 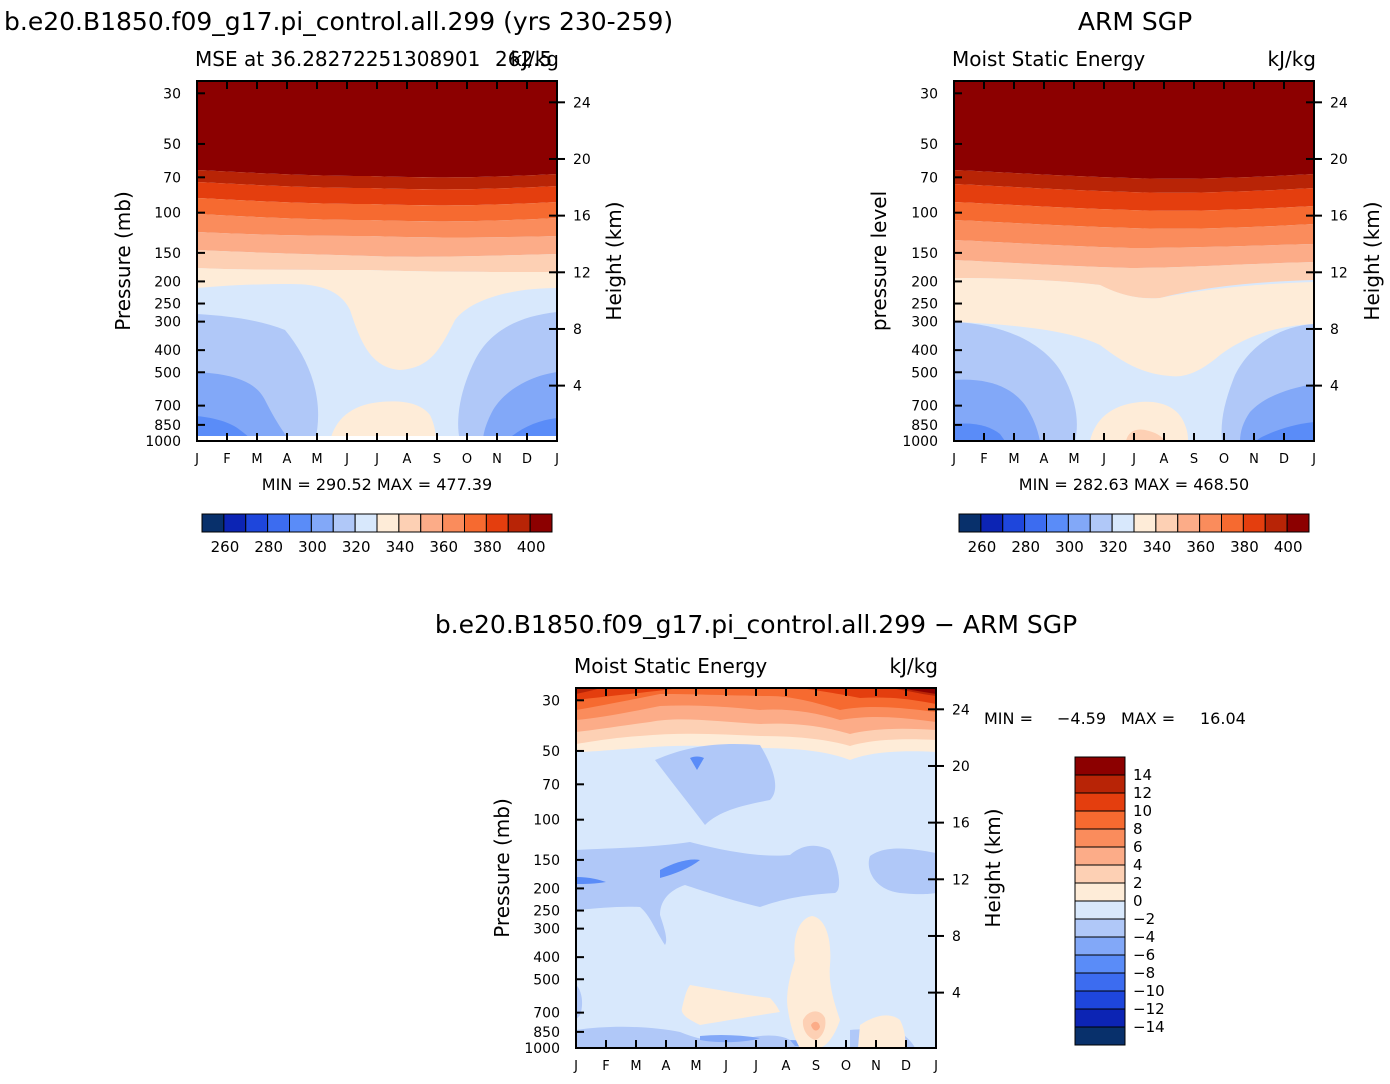 What do you see at coordinates (312, 547) in the screenshot?
I see `colorbar-label: 300` at bounding box center [312, 547].